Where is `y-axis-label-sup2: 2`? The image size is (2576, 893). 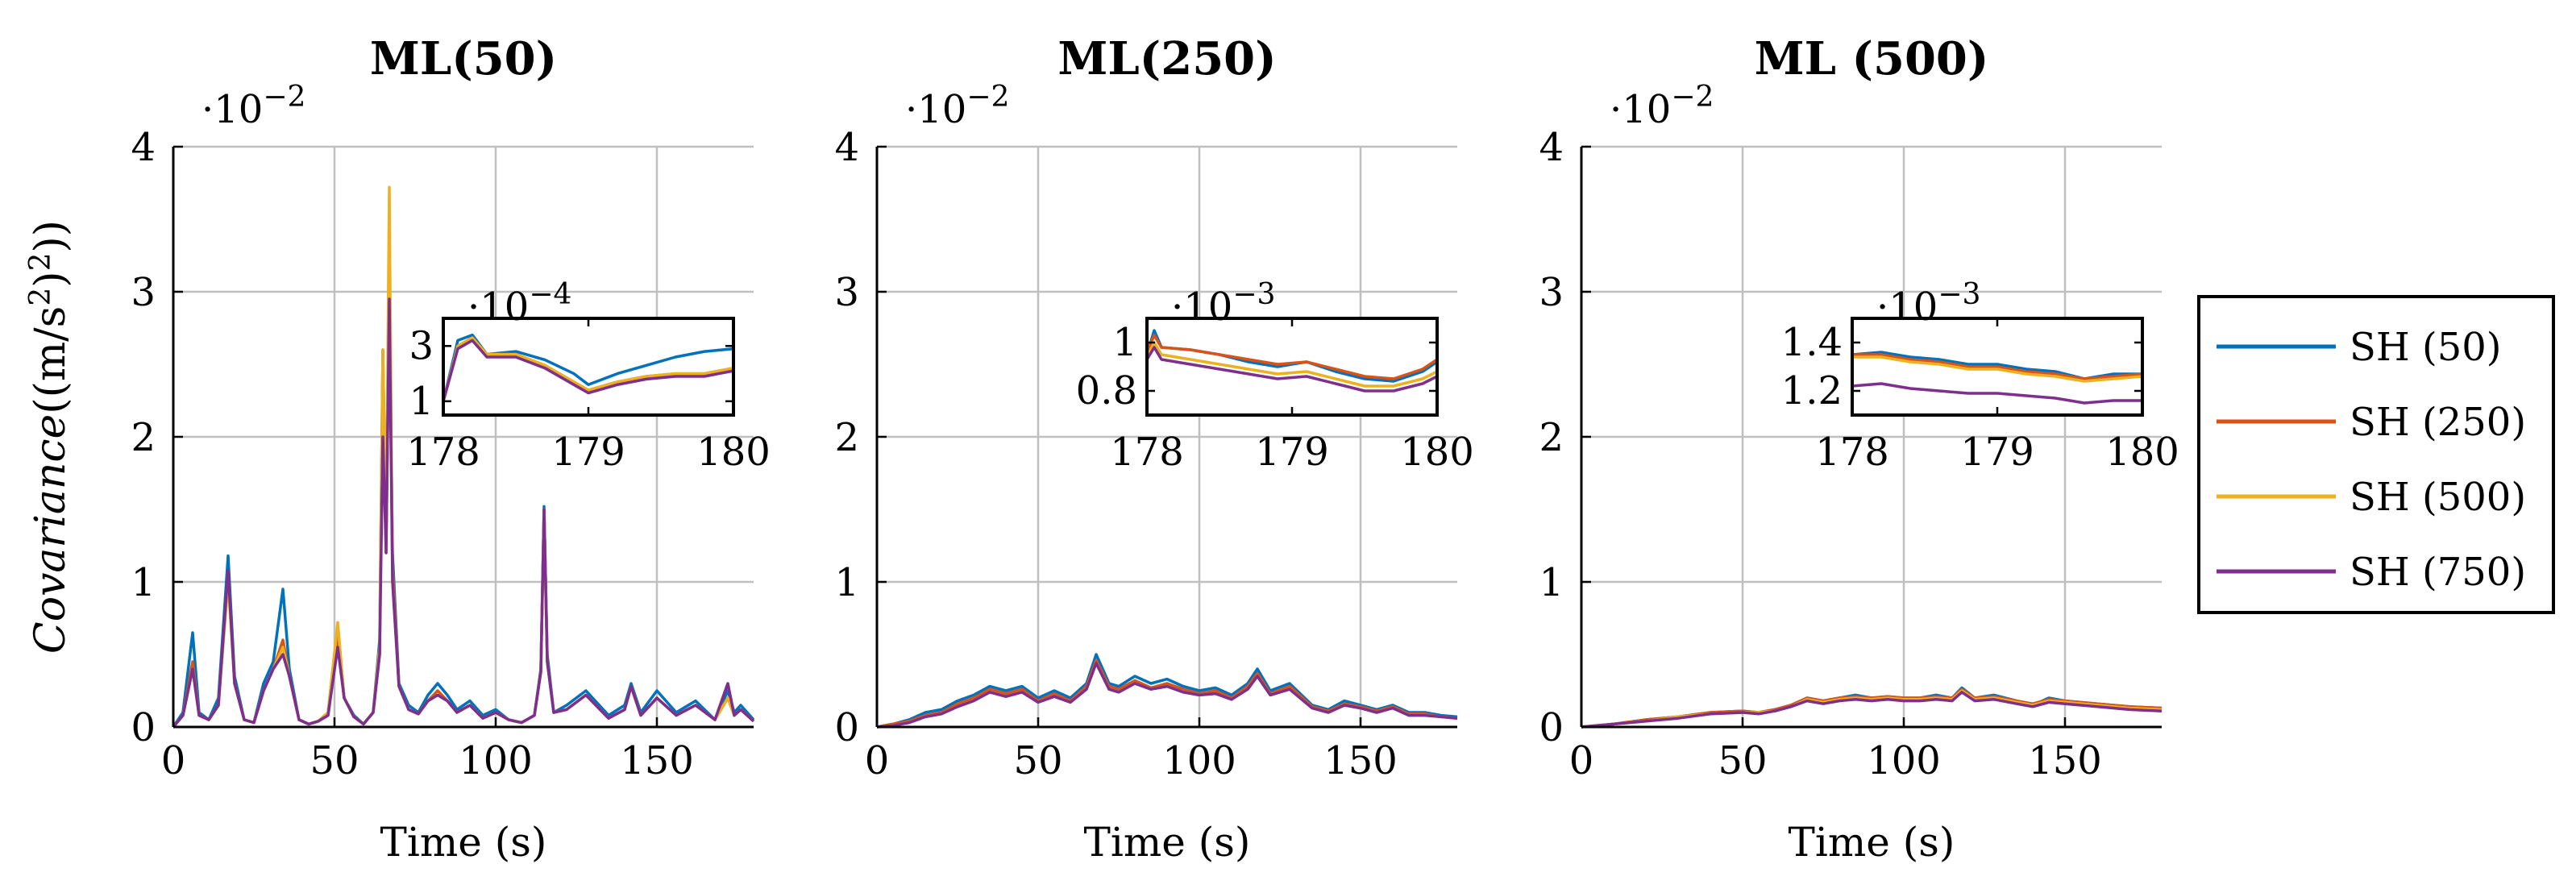 y-axis-label-sup2: 2 is located at coordinates (40, 262).